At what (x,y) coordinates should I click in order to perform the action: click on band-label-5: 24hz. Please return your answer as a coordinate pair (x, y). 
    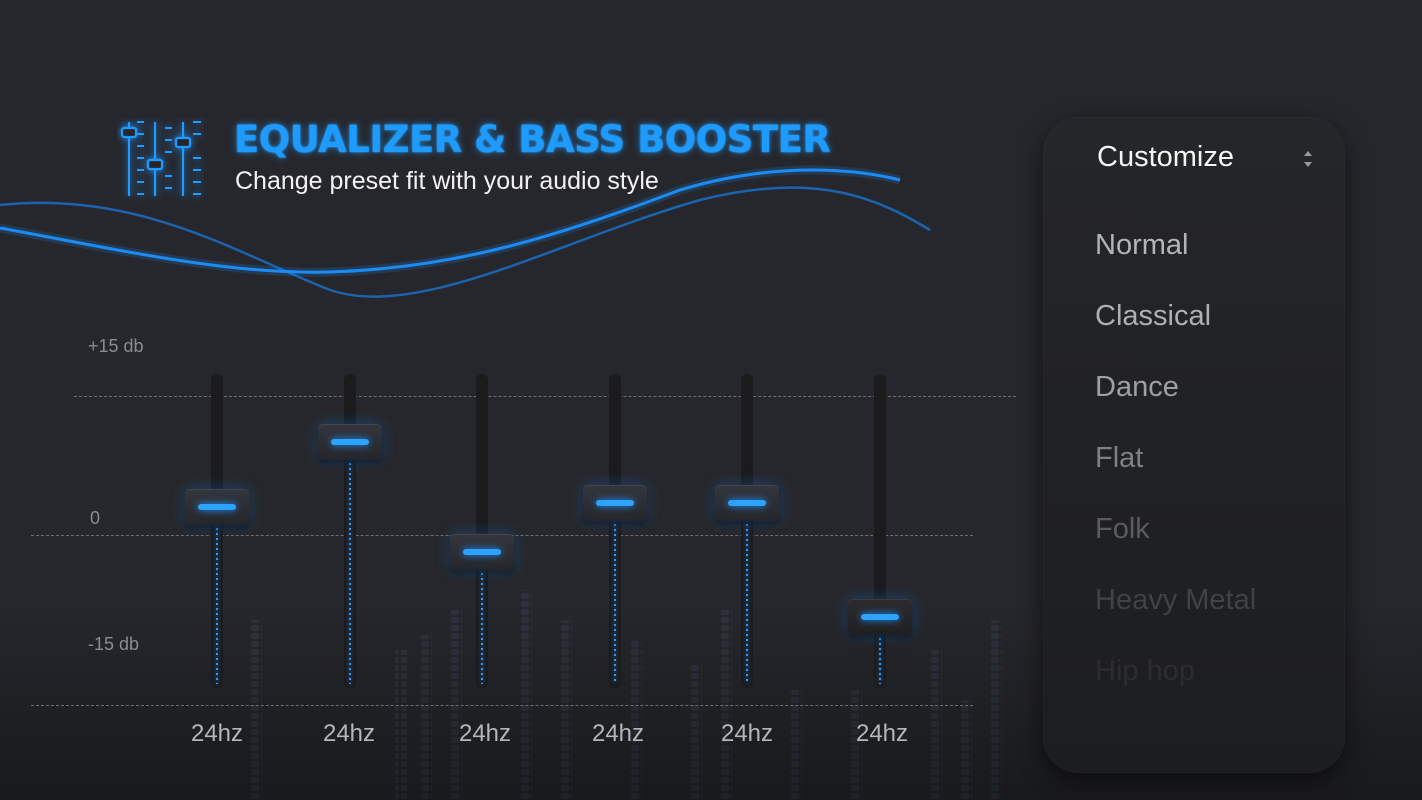
    Looking at the image, I should click on (747, 733).